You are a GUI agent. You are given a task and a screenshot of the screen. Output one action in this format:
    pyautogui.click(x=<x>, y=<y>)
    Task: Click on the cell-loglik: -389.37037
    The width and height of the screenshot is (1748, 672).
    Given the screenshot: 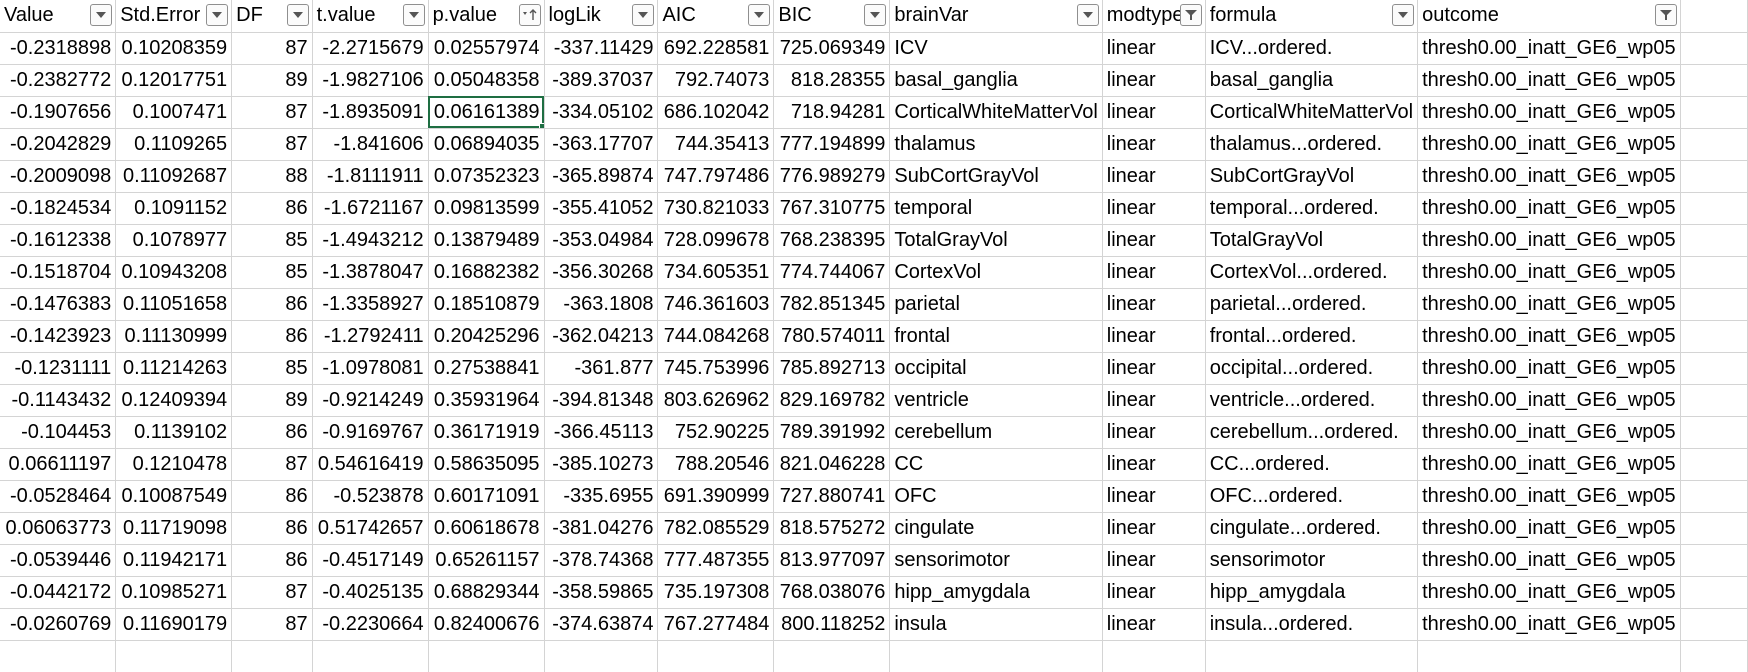 What is the action you would take?
    pyautogui.click(x=601, y=80)
    